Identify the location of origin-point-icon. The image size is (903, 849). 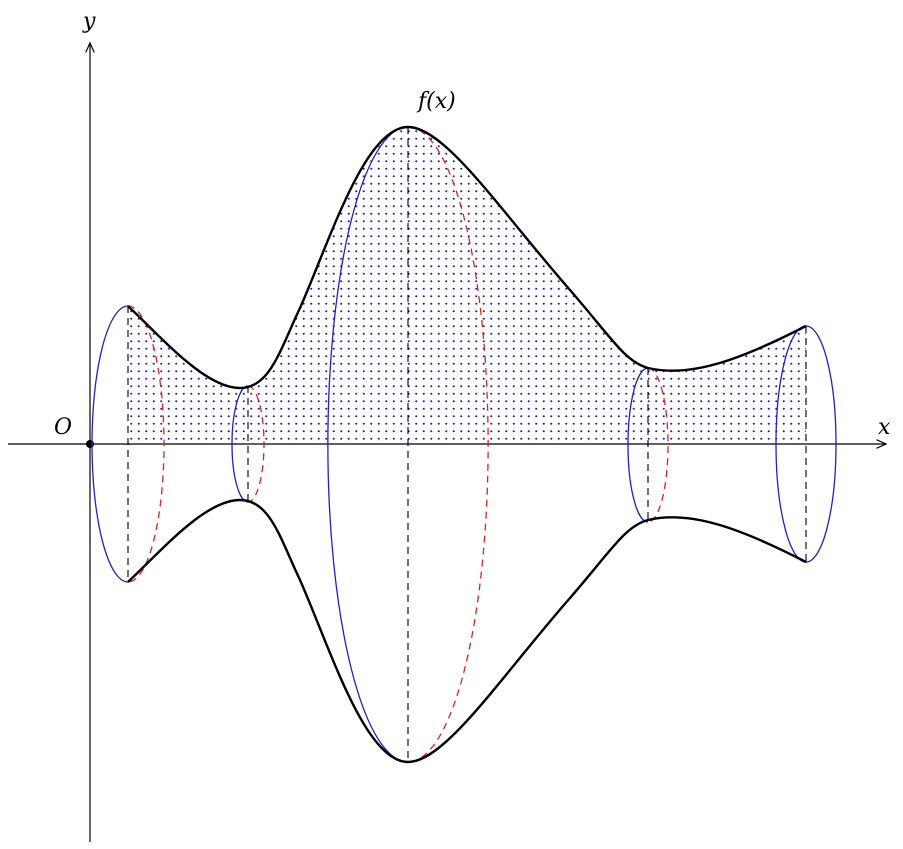
(90, 444).